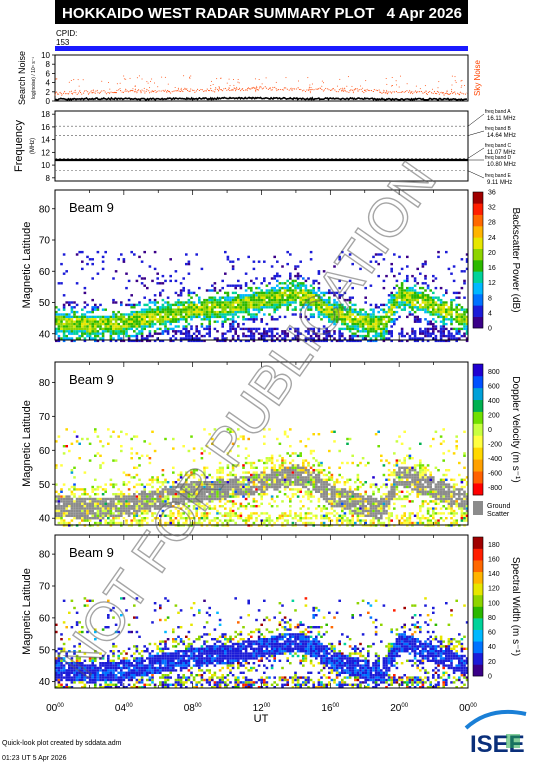  Describe the element at coordinates (498, 176) in the screenshot. I see `freq-band-label: freq band E` at that location.